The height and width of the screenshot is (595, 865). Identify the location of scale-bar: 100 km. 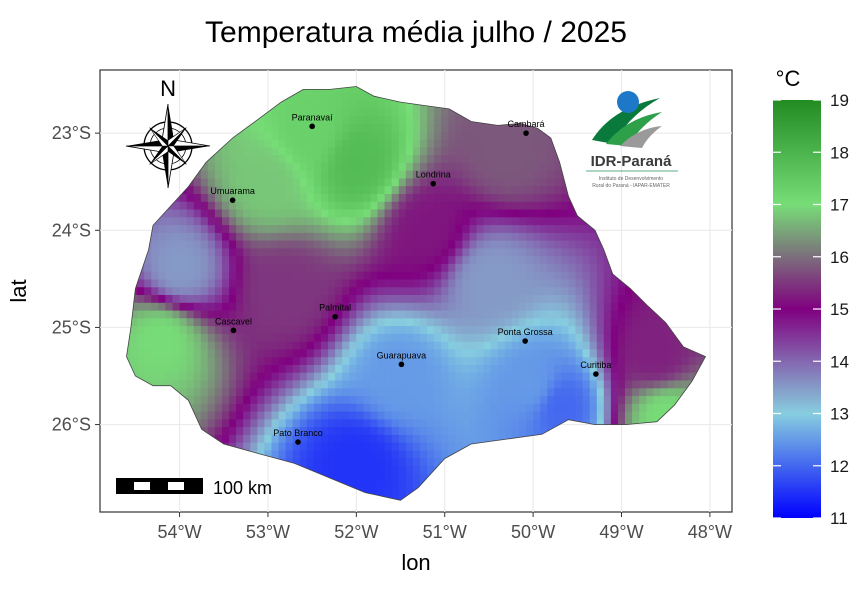
(194, 488).